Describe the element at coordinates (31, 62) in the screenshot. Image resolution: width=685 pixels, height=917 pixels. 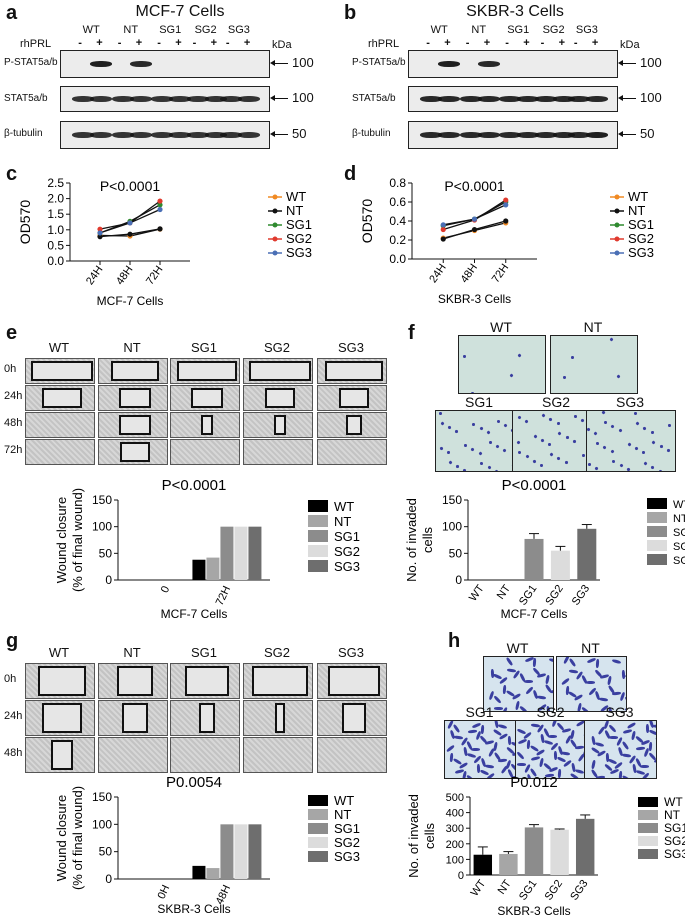
I see `blot-row-label: P-STAT5a/b` at that location.